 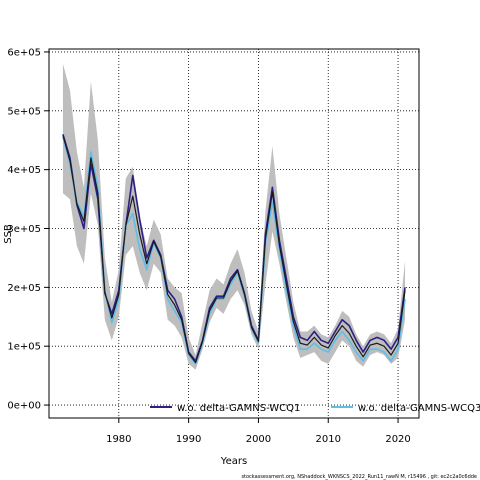 I want to click on y-tick-label: 6e+05, so click(x=24, y=52).